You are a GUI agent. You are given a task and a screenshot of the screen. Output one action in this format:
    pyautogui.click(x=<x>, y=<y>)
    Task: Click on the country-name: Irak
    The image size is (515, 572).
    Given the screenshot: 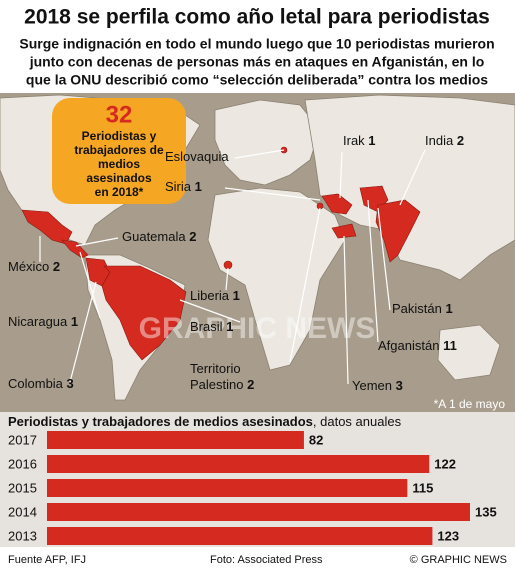 What is the action you would take?
    pyautogui.click(x=354, y=140)
    